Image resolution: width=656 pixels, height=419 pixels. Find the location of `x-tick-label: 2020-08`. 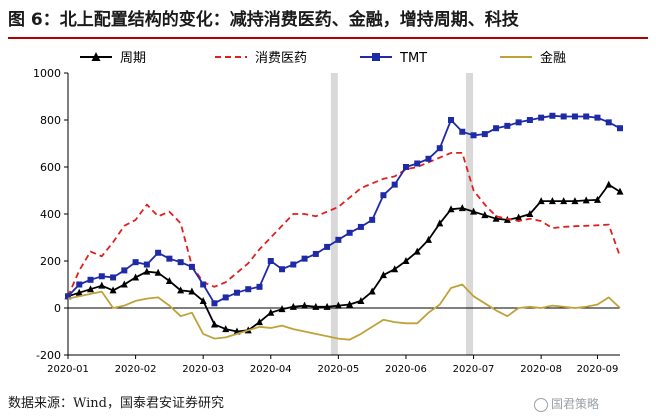

x-tick-label: 2020-08 is located at coordinates (541, 369).